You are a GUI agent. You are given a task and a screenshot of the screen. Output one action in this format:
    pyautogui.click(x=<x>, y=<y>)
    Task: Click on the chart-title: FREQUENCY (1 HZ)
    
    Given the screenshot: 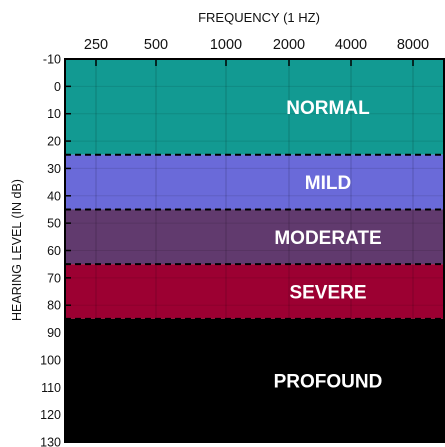 What is the action you would take?
    pyautogui.click(x=259, y=17)
    